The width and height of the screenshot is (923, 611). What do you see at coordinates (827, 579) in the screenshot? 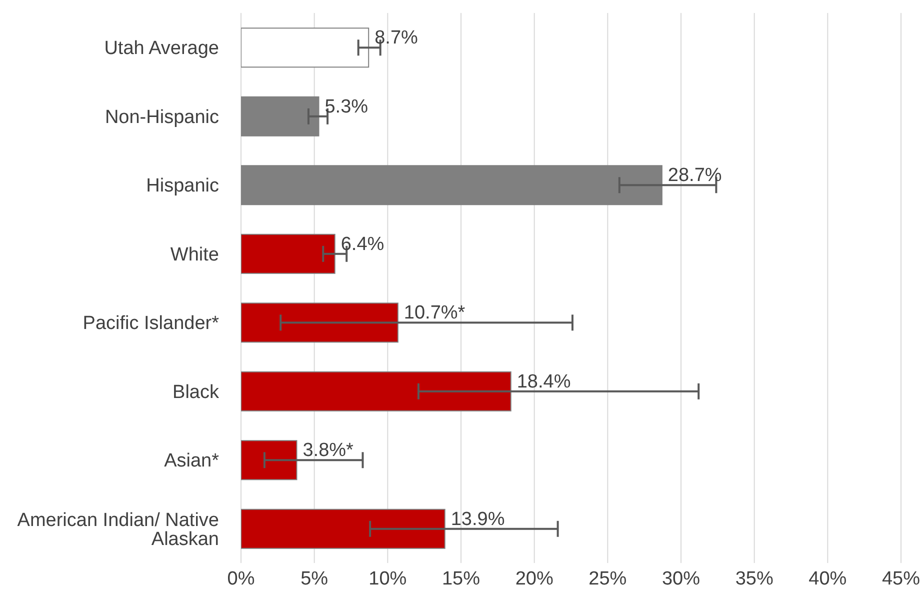
I see `x-tick-label: 40%` at bounding box center [827, 579].